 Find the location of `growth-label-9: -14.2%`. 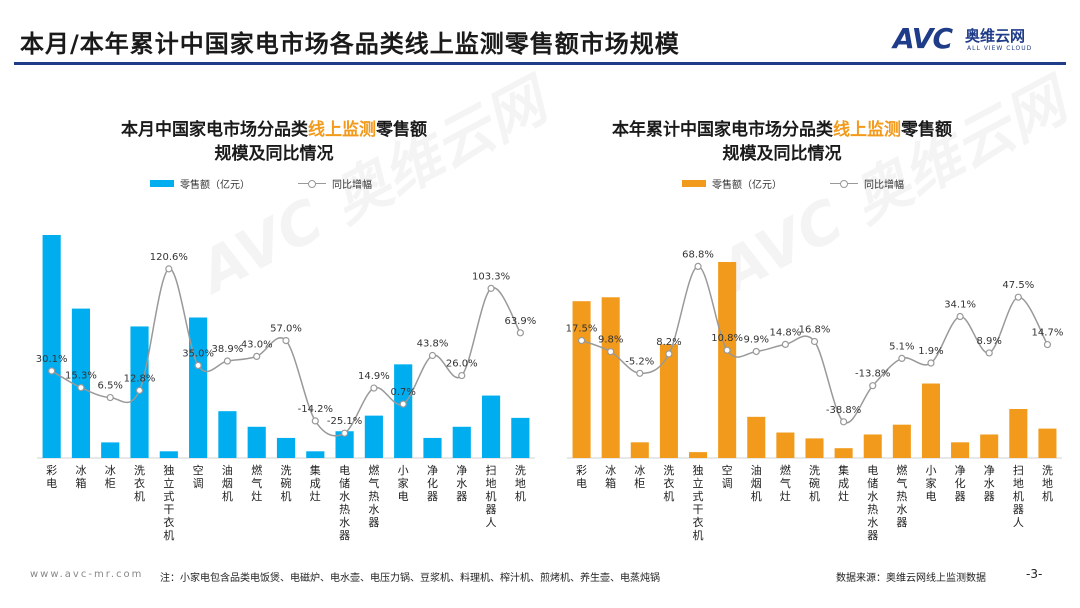

growth-label-9: -14.2% is located at coordinates (315, 409).